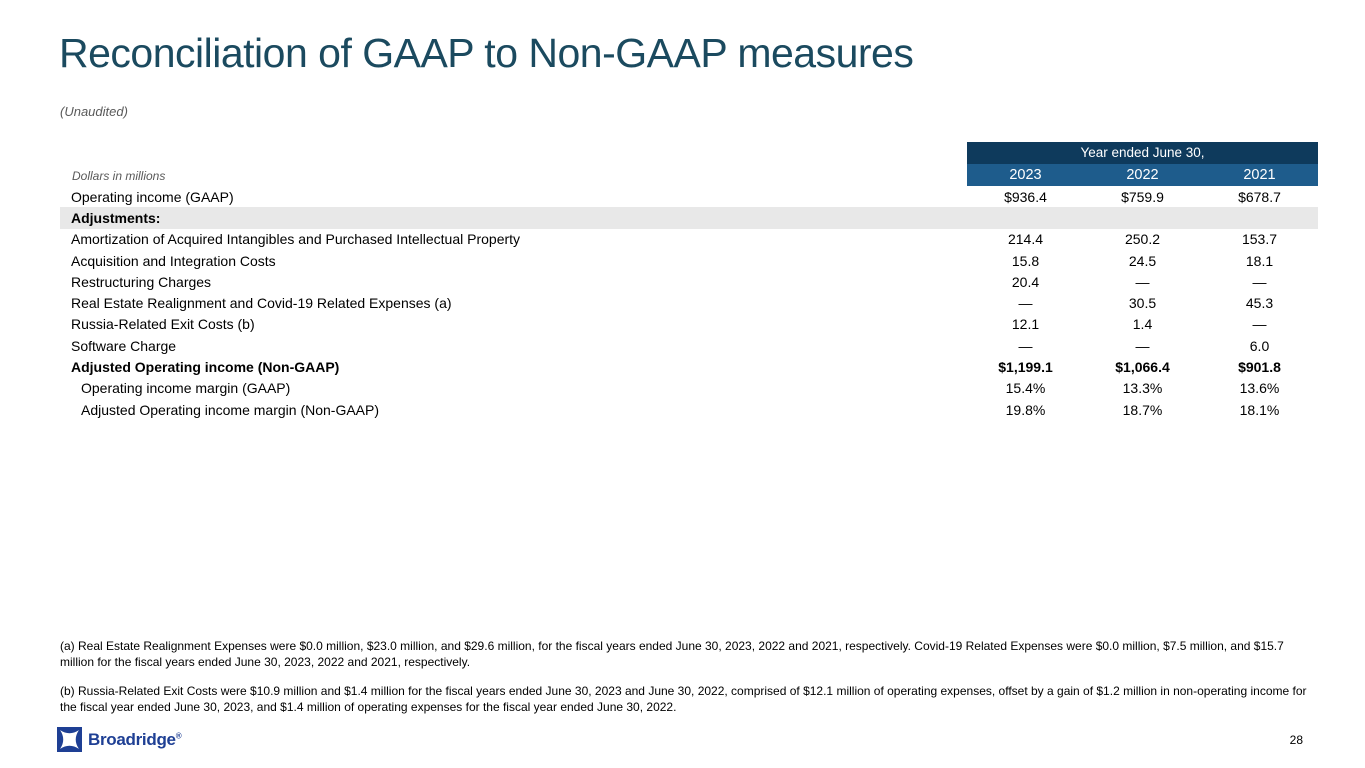 This screenshot has width=1365, height=768. I want to click on units-label: Dollars in millions, so click(119, 176).